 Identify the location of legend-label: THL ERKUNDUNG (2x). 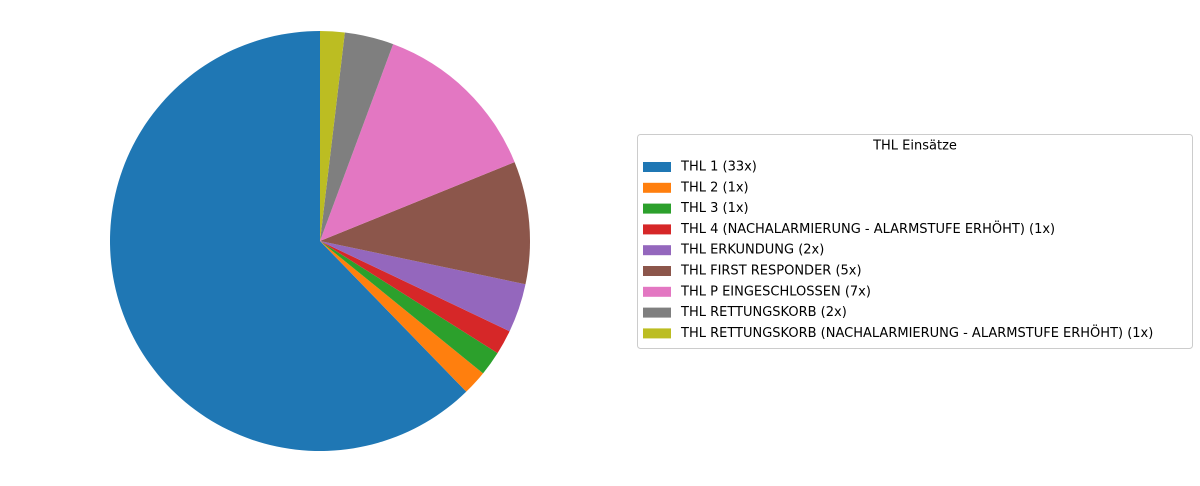
(752, 250).